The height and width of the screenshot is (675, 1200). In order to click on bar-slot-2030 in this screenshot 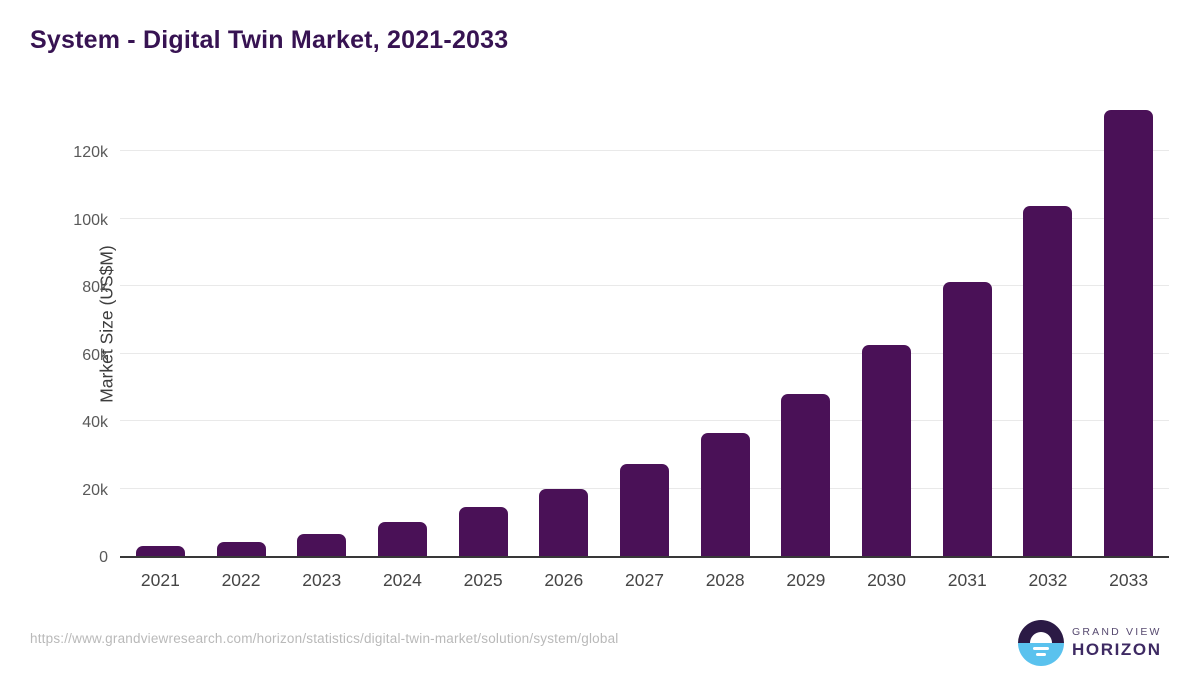, I will do `click(886, 323)`.